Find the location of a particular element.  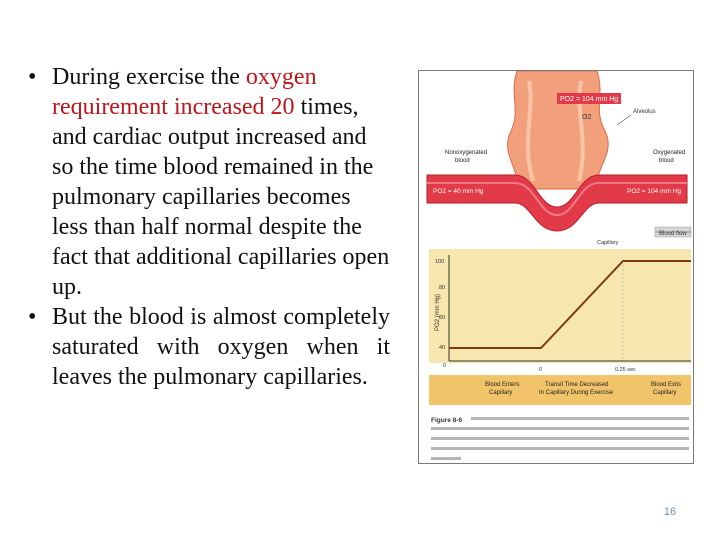

alveolus-shape is located at coordinates (558, 130).